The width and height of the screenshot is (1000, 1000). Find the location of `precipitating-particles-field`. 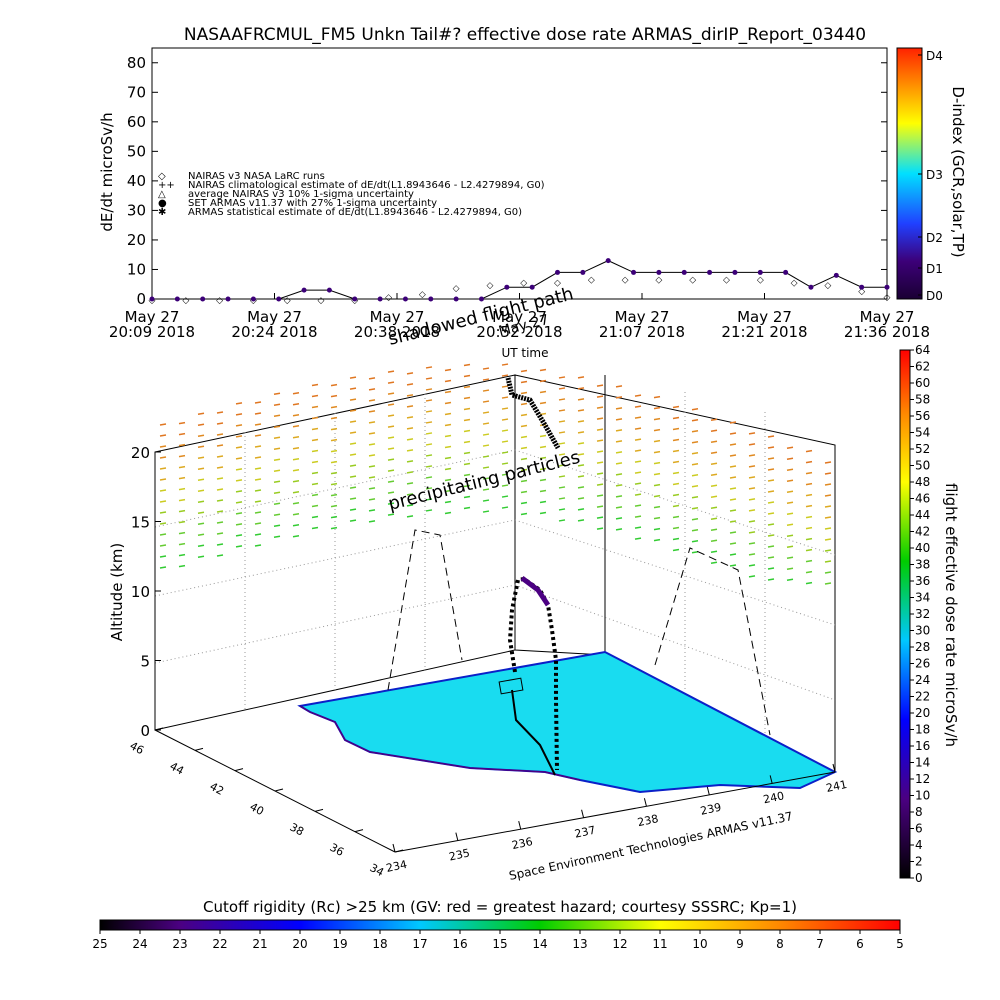

precipitating-particles-field is located at coordinates (495, 474).